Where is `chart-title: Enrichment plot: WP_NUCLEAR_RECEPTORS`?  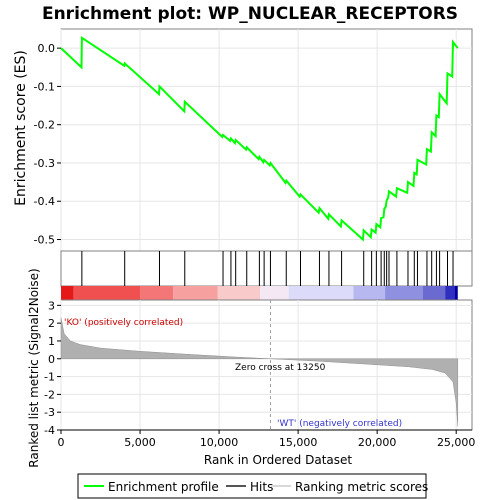 chart-title: Enrichment plot: WP_NUCLEAR_RECEPTORS is located at coordinates (250, 14).